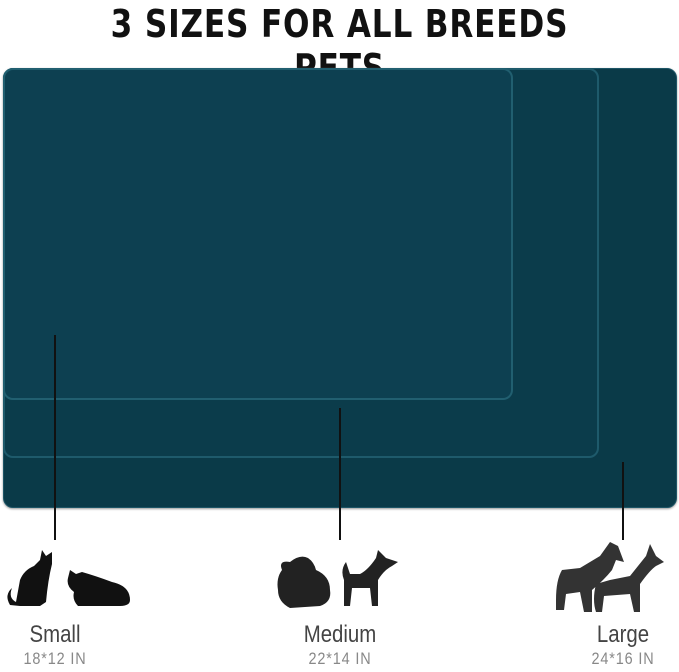  What do you see at coordinates (610, 577) in the screenshot?
I see `large-dogs-icon` at bounding box center [610, 577].